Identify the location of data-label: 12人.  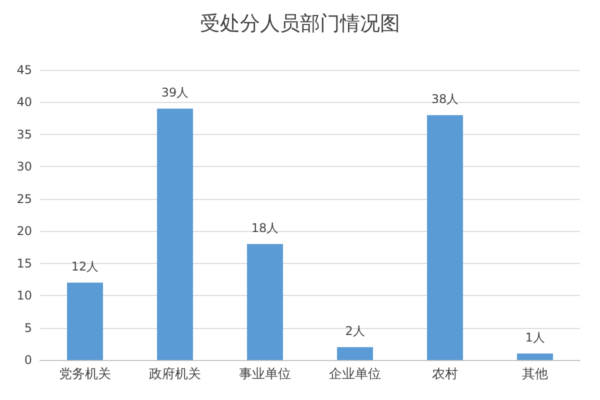
(85, 267).